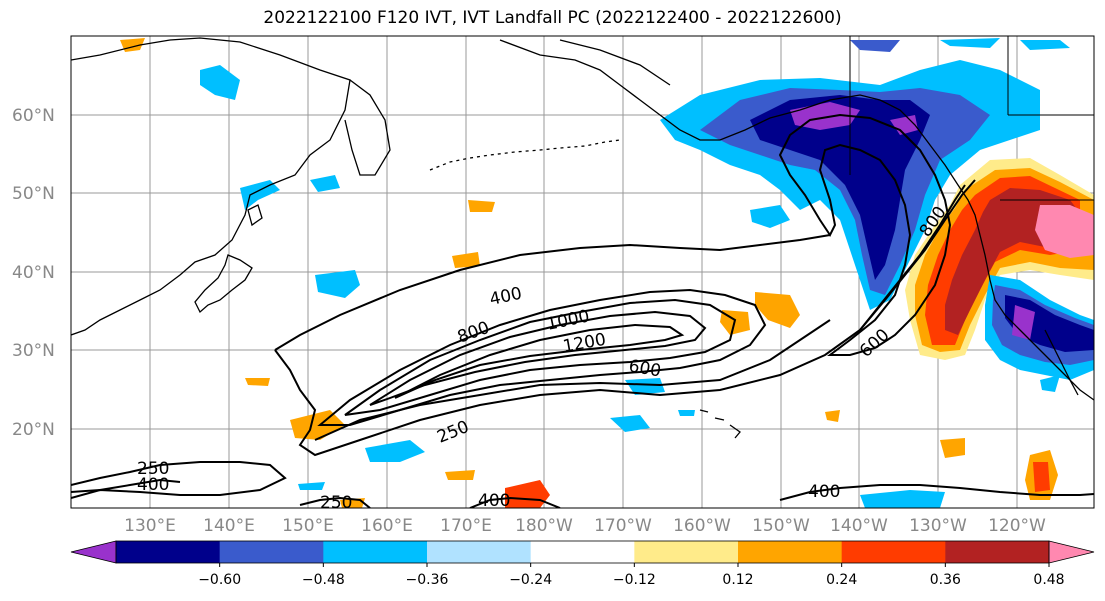 The image size is (1105, 601). What do you see at coordinates (544, 526) in the screenshot?
I see `lon-label: 180°W` at bounding box center [544, 526].